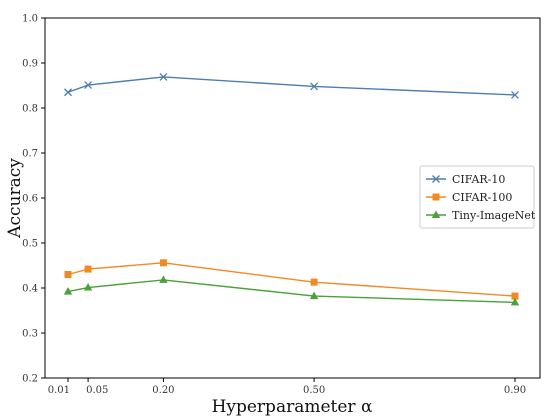 This screenshot has height=420, width=550. What do you see at coordinates (97, 390) in the screenshot?
I see `x-tick-label: 0.05` at bounding box center [97, 390].